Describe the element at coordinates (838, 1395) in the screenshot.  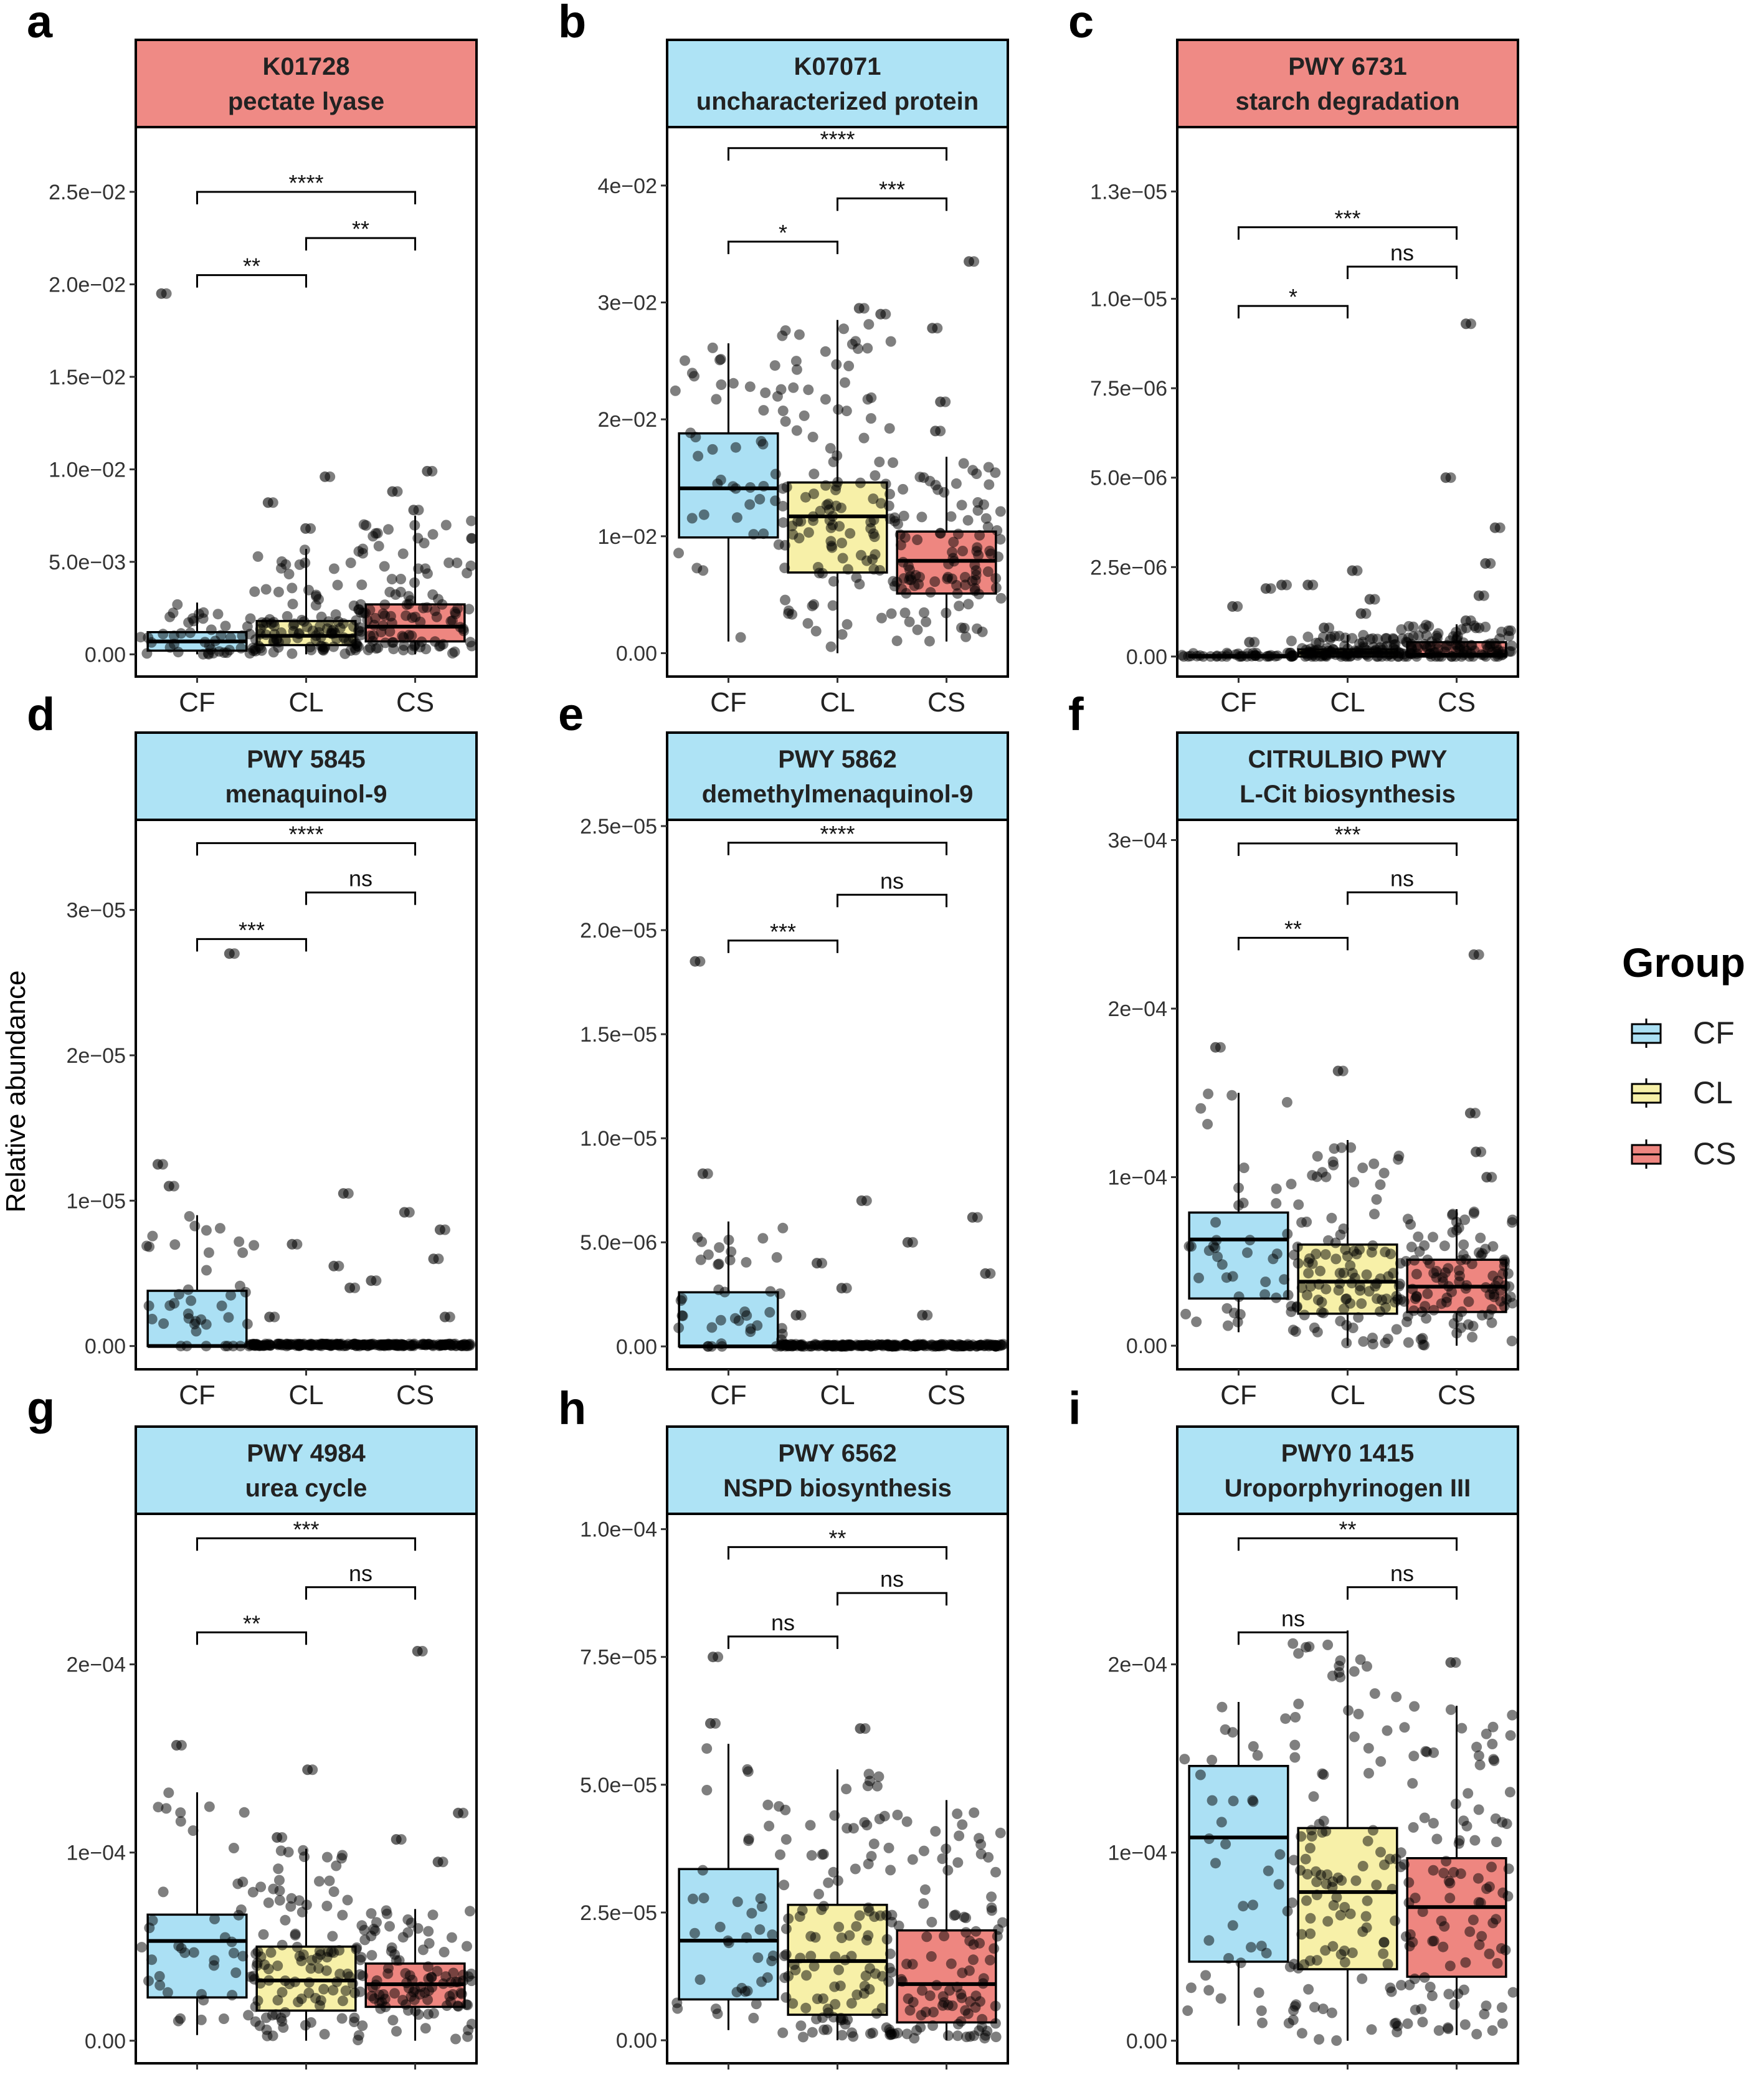
I see `x-tick-label-e-cl: CL` at that location.